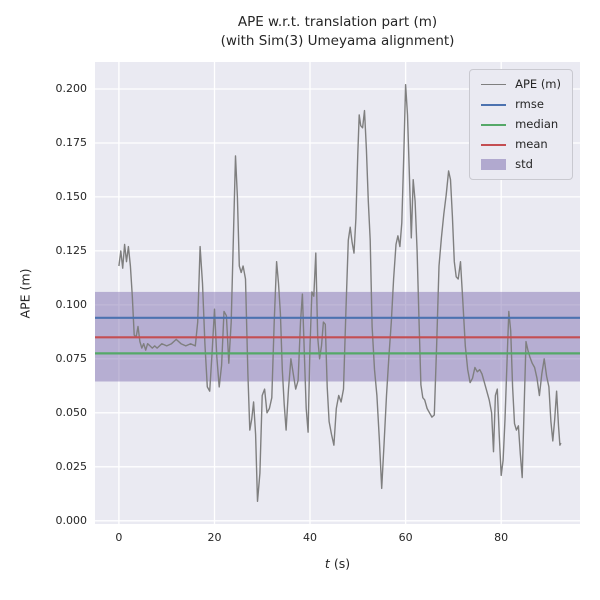 This screenshot has width=600, height=600. Describe the element at coordinates (71, 466) in the screenshot. I see `y-tick-label: 0.025` at that location.